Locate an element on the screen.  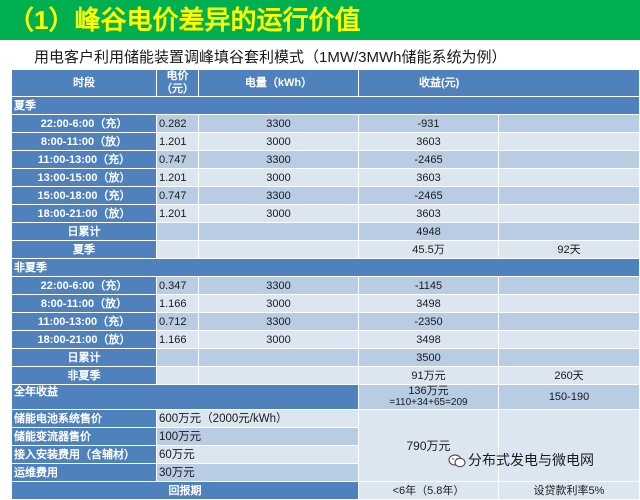
cost-value: 30万元 is located at coordinates (257, 472).